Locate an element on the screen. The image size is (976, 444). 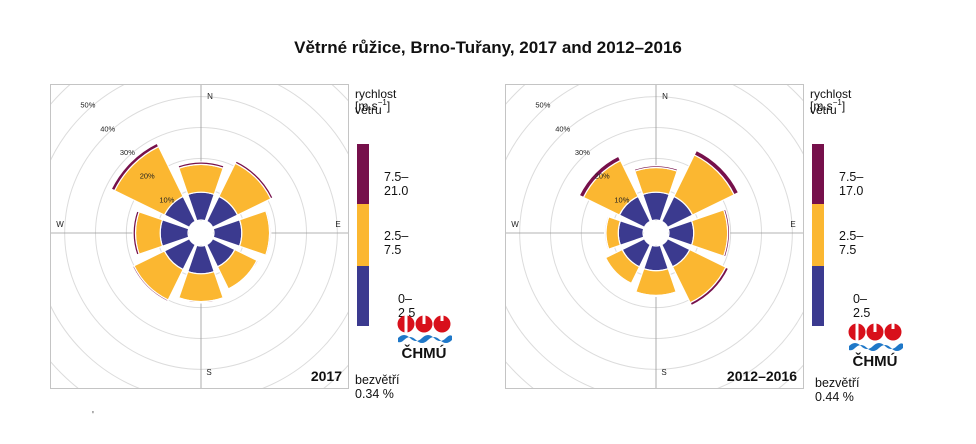
period-label: 2017 is located at coordinates (326, 376).